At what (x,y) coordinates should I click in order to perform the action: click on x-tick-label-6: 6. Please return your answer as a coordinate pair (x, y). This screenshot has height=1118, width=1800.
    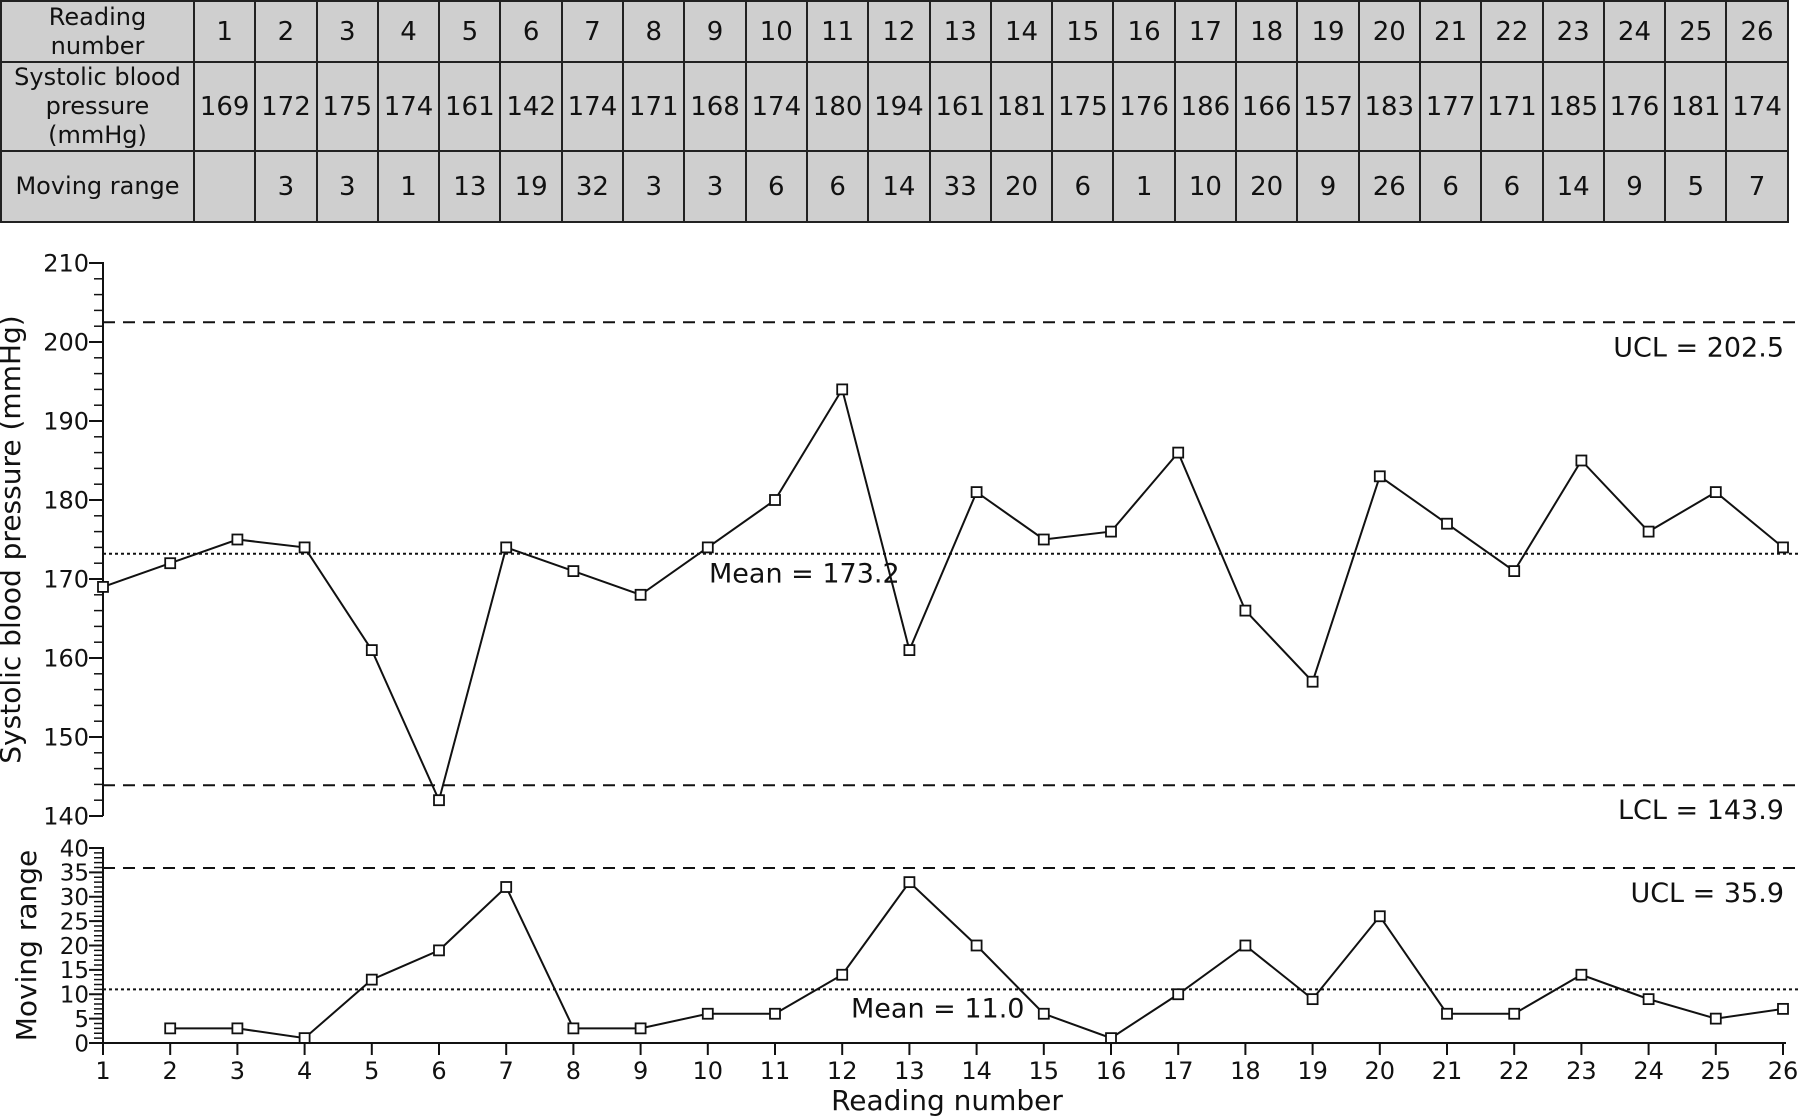
    Looking at the image, I should click on (438, 1071).